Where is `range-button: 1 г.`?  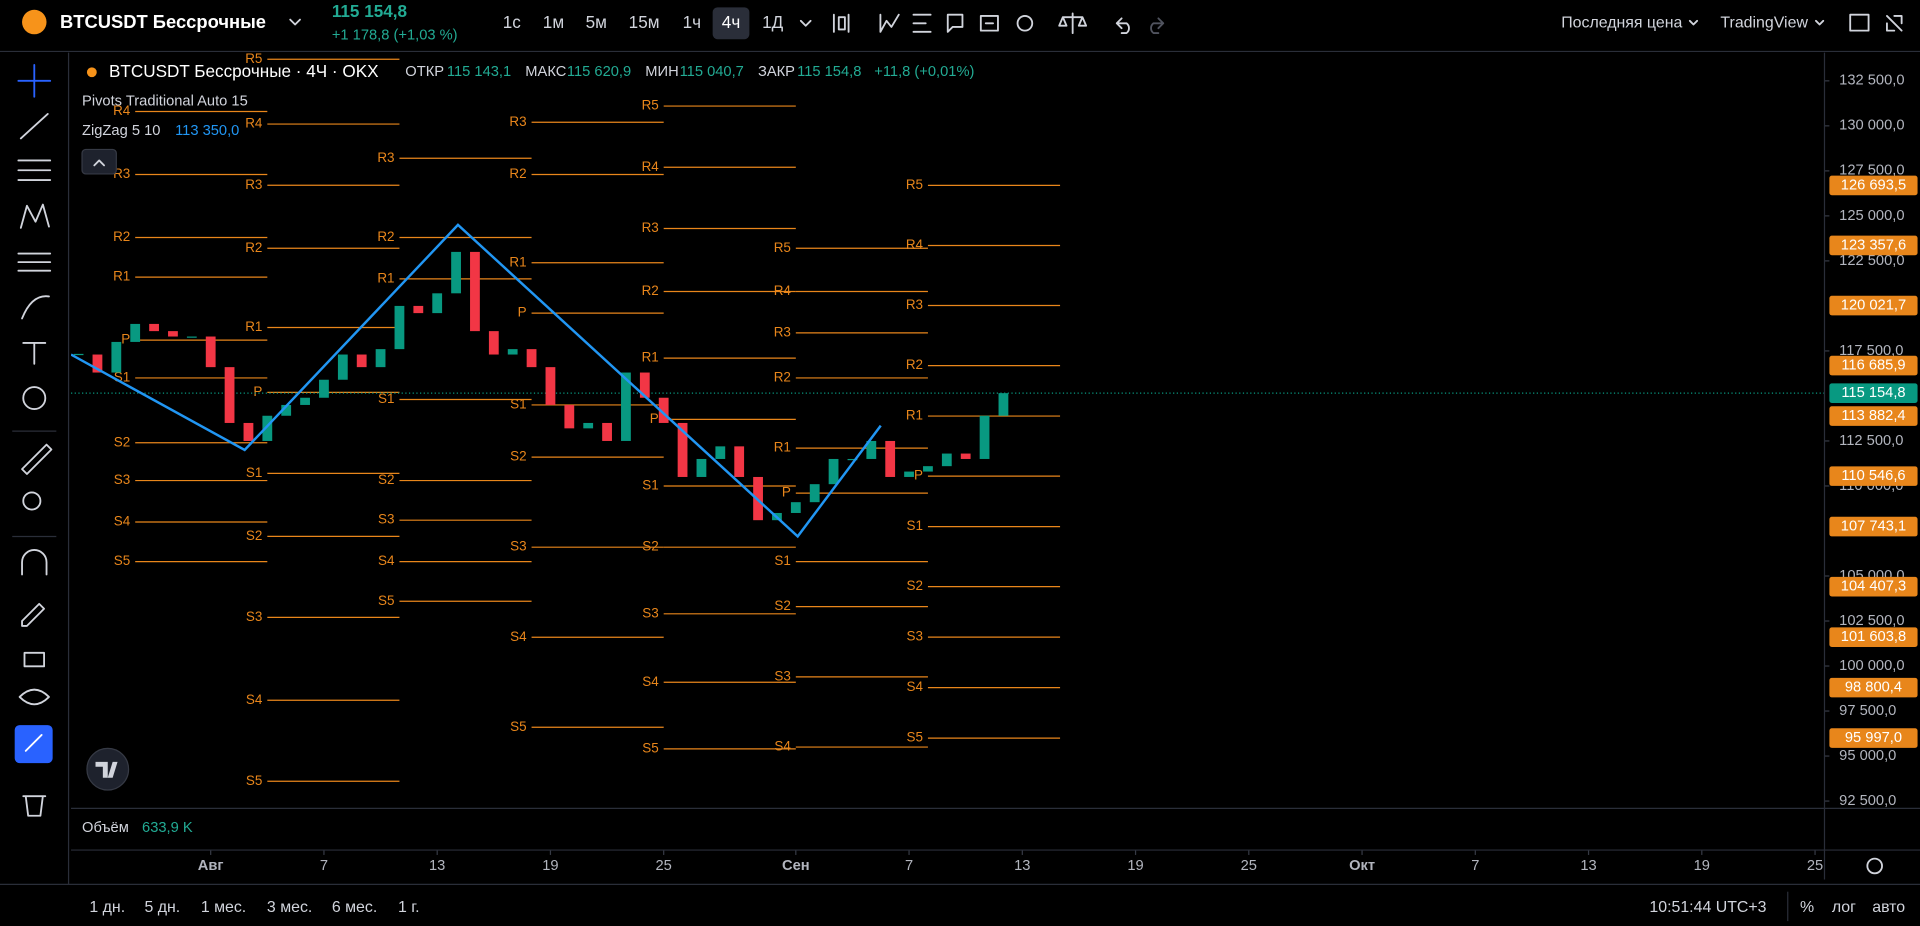
range-button: 1 г. is located at coordinates (409, 907).